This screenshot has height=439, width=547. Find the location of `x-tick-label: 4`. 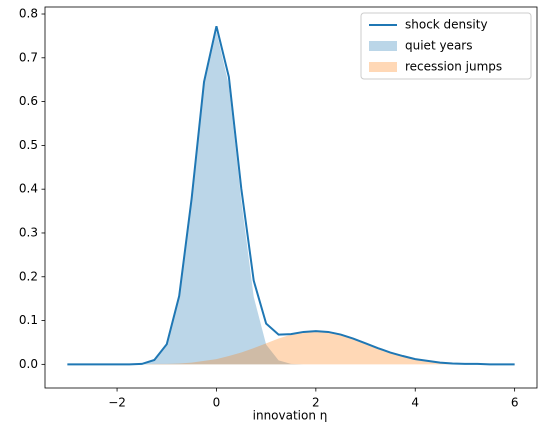

x-tick-label: 4 is located at coordinates (415, 403).